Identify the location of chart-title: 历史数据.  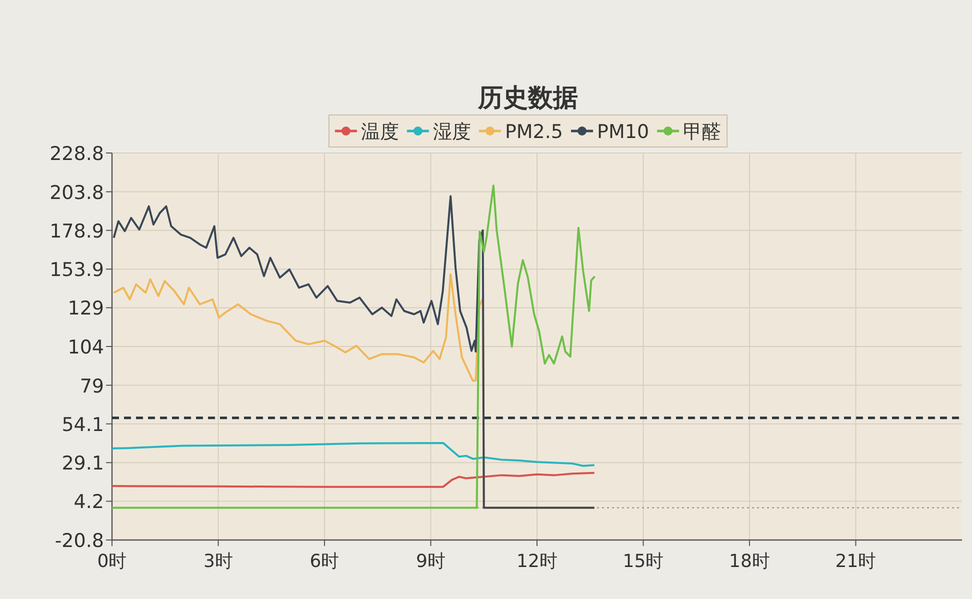
(527, 97).